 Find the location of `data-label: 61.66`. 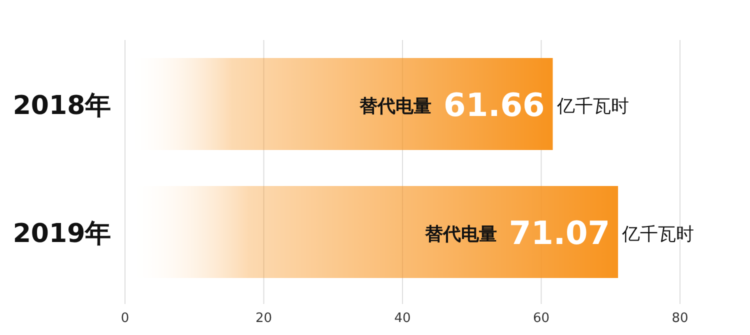

data-label: 61.66 is located at coordinates (494, 105).